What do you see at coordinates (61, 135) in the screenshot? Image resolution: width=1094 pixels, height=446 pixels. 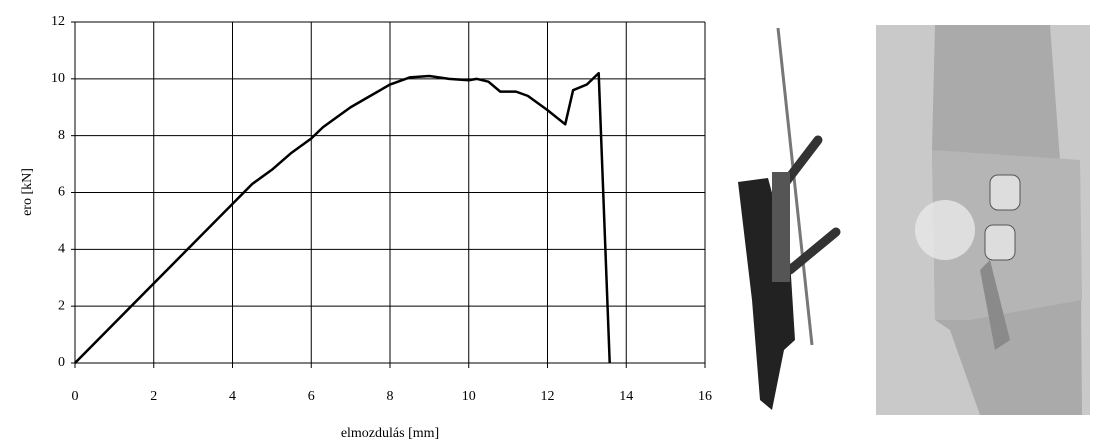 I see `y-tick-label: 8` at bounding box center [61, 135].